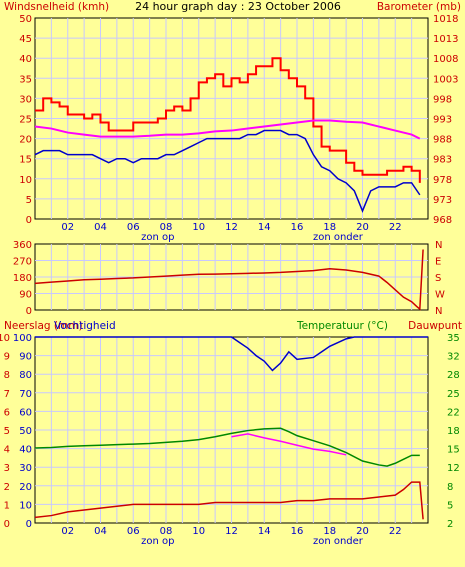 Image resolution: width=465 pixels, height=567 pixels. I want to click on wind-xtick: 16, so click(297, 227).